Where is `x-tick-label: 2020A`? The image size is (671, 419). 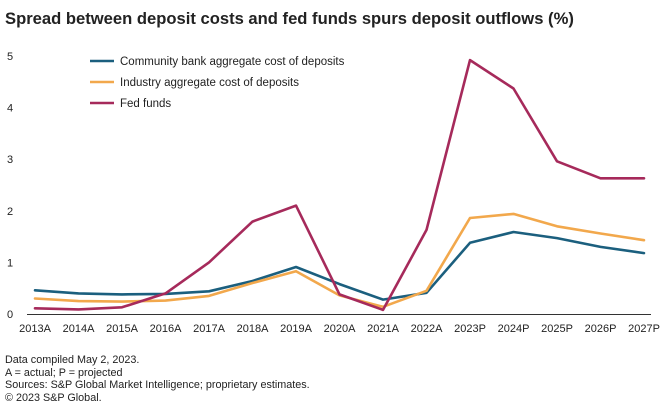 x-tick-label: 2020A is located at coordinates (340, 329).